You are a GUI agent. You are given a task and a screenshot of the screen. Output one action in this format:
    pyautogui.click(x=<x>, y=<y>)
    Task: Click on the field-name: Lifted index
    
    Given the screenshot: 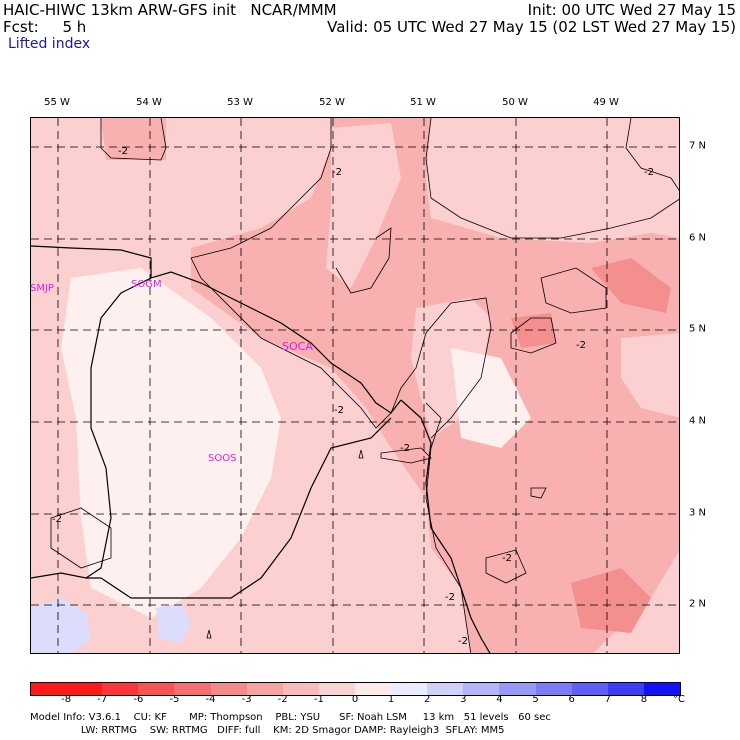 What is the action you would take?
    pyautogui.click(x=49, y=44)
    